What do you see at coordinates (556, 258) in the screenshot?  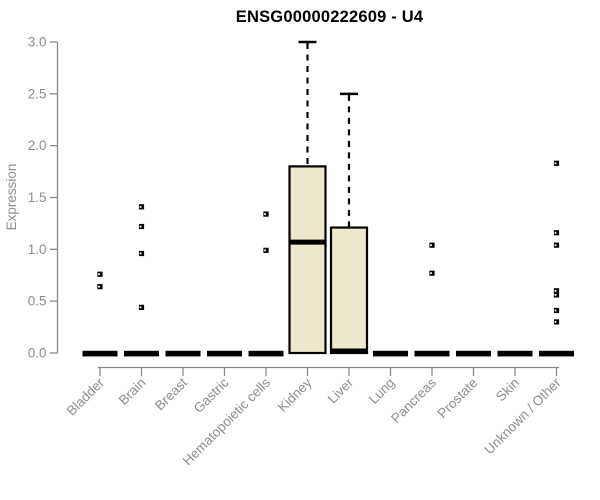 I see `boxplot-unknown-other` at bounding box center [556, 258].